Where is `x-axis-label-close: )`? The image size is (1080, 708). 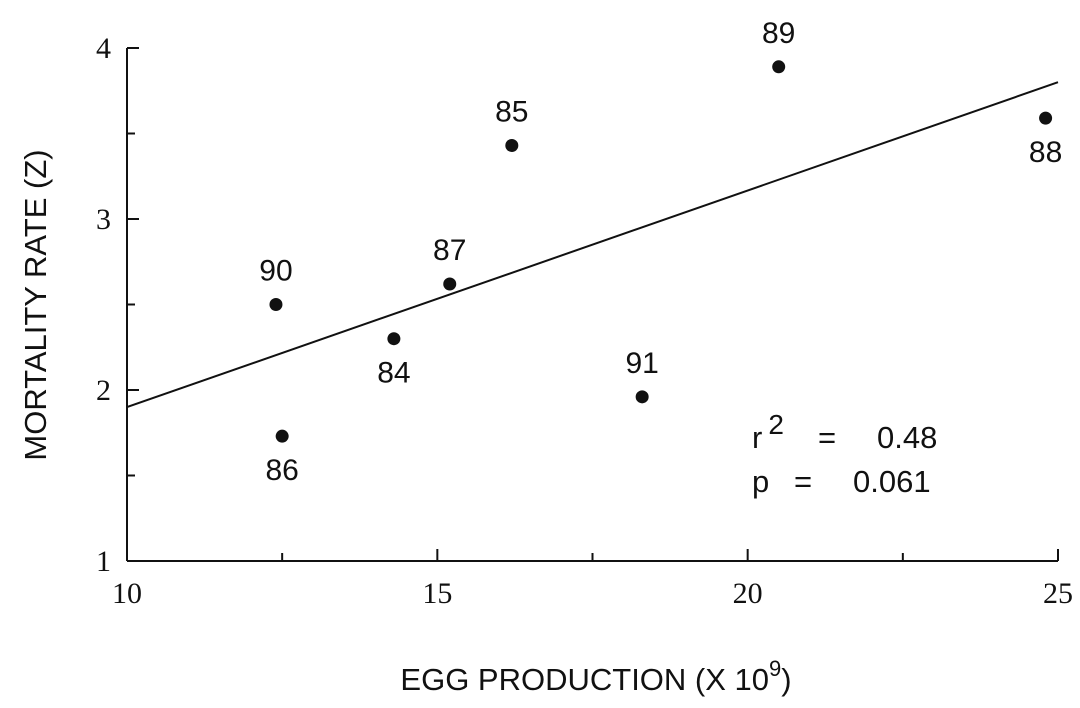 x-axis-label-close: ) is located at coordinates (786, 679).